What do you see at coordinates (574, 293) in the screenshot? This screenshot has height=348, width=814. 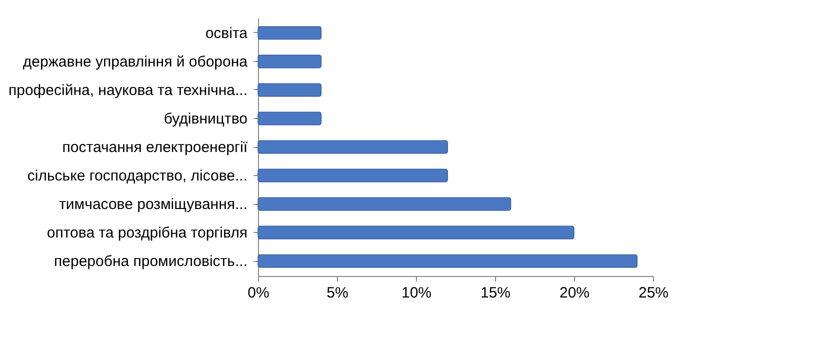 I see `x-tick-label: 20%` at bounding box center [574, 293].